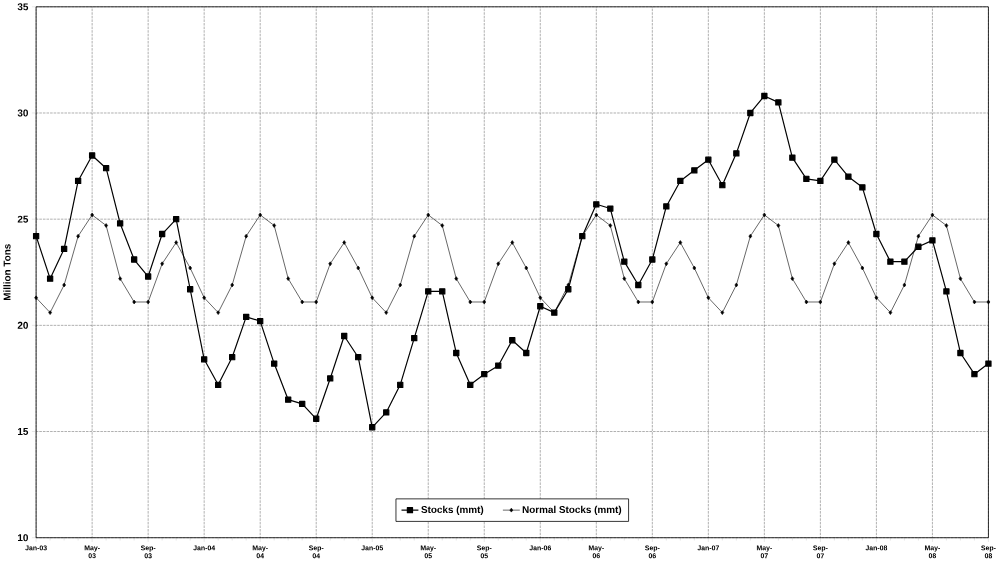 Image resolution: width=1003 pixels, height=562 pixels. I want to click on y-tick-label: 35, so click(23, 7).